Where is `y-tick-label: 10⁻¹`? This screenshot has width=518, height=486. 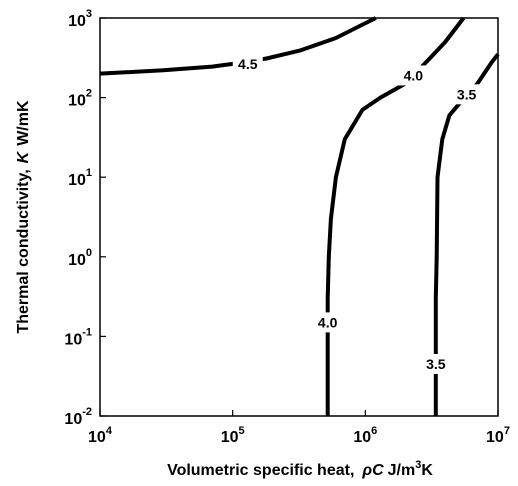 y-tick-label: 10⁻¹ is located at coordinates (78, 337).